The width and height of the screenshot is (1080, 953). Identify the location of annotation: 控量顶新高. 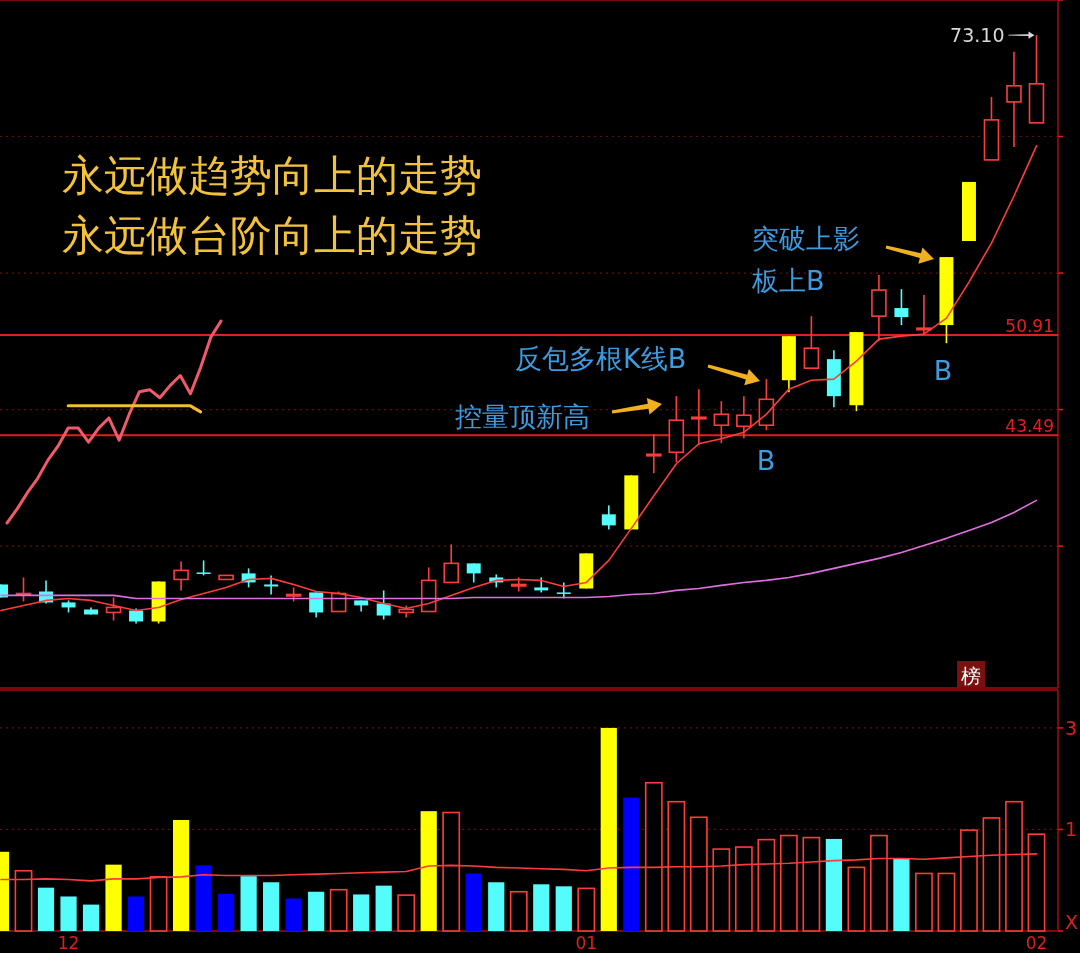
(522, 416).